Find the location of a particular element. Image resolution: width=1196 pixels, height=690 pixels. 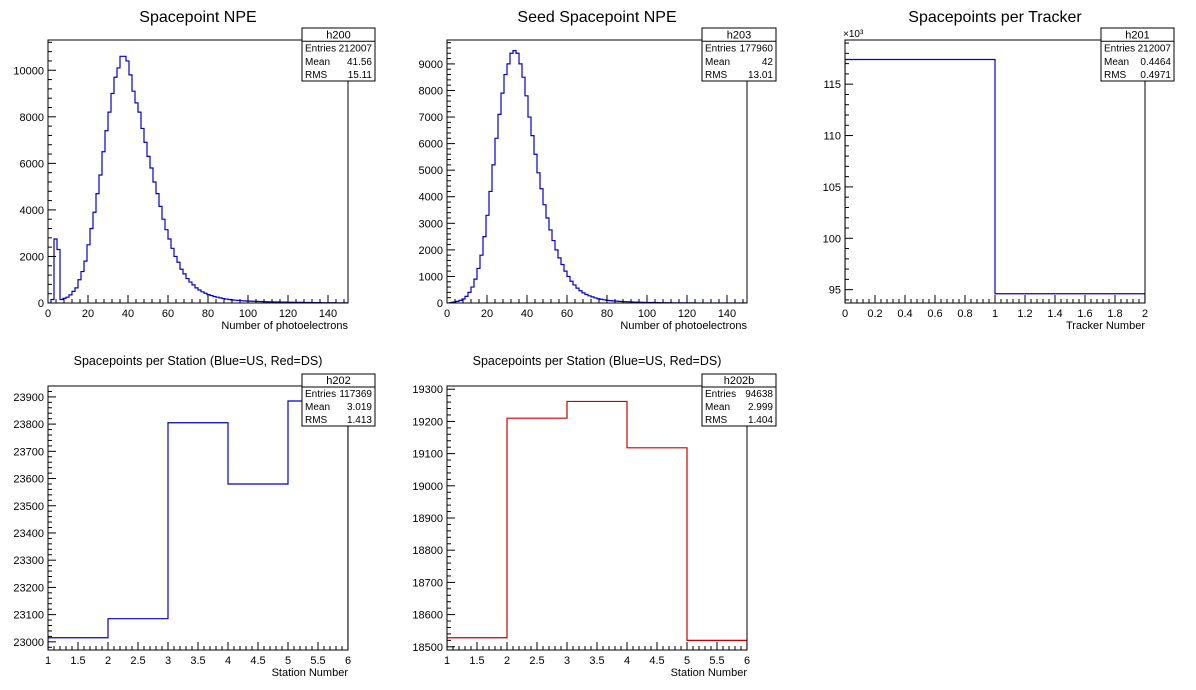

stats-box: h202b Entries 94638 Mean 2.999 RMS 1.404 is located at coordinates (739, 400).